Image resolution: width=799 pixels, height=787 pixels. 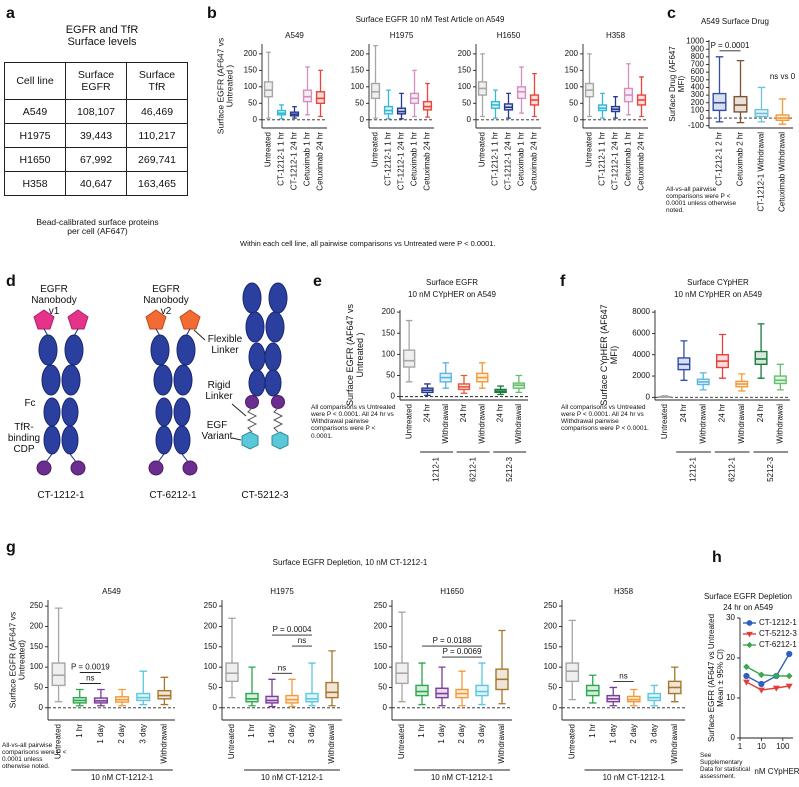 What do you see at coordinates (281, 159) in the screenshot?
I see `x-tick-label: CT-1212-1 1 hr` at bounding box center [281, 159].